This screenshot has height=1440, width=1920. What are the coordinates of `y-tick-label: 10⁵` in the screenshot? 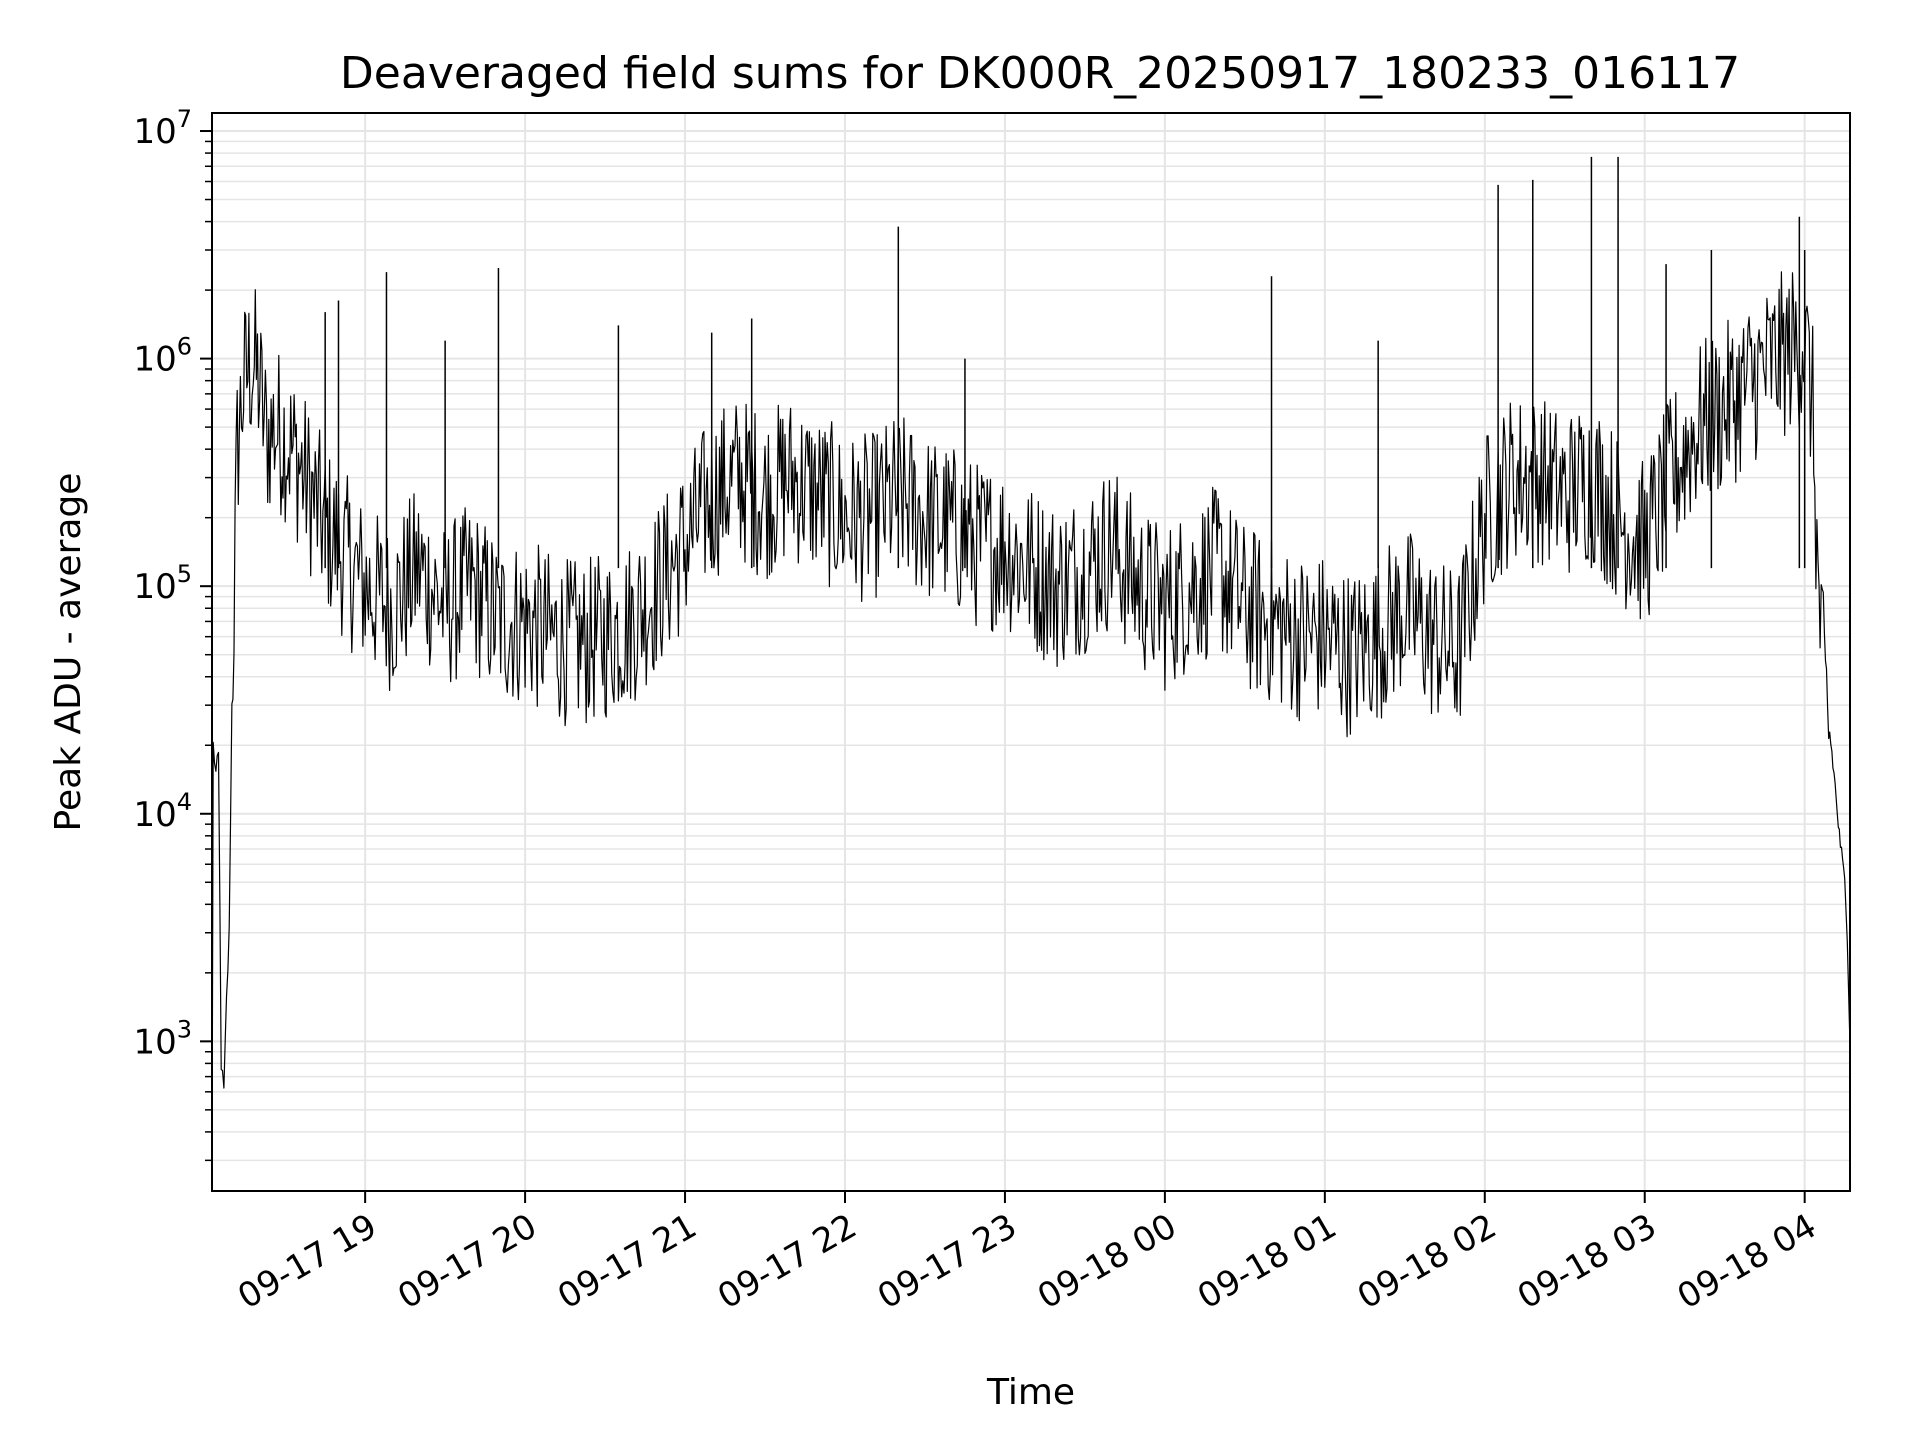 It's located at (162, 583).